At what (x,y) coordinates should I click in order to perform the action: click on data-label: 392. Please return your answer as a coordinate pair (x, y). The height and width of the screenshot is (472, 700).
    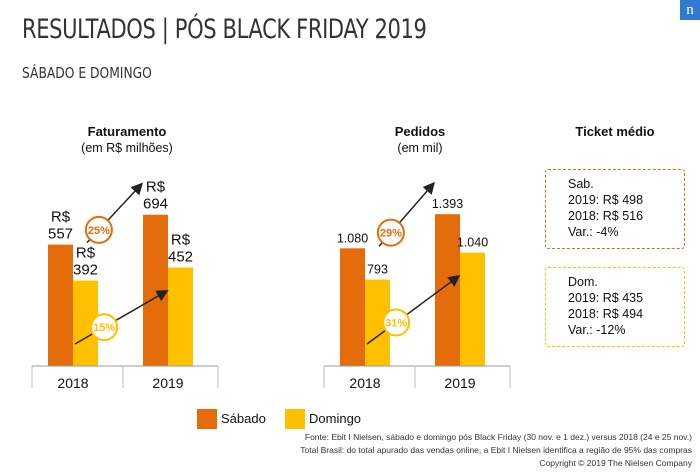
    Looking at the image, I should click on (85, 270).